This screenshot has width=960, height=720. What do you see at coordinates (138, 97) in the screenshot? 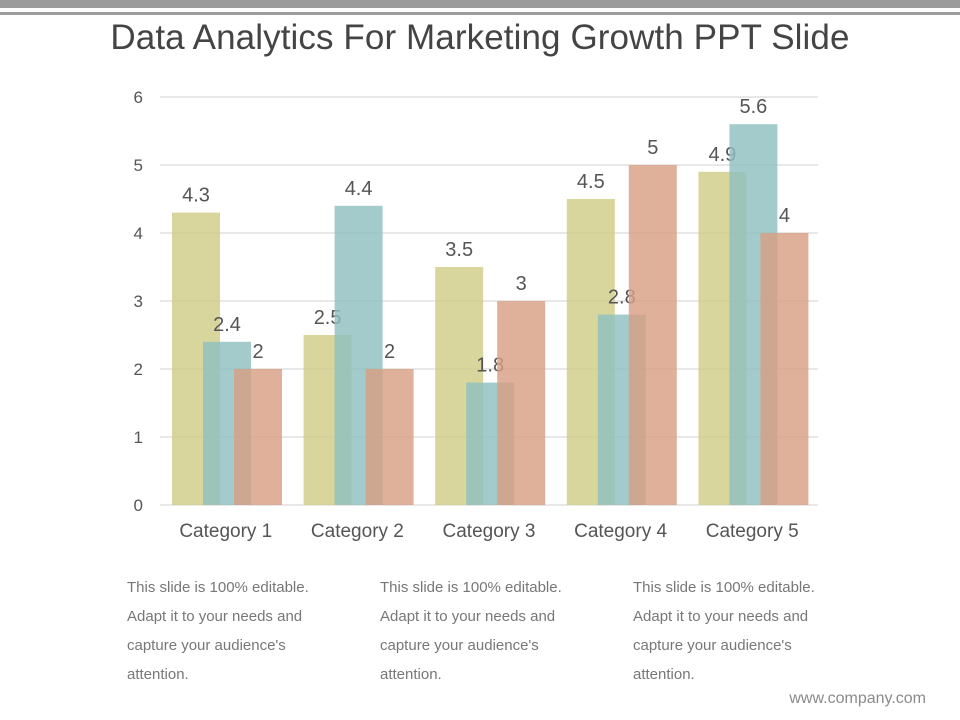
I see `y-tick-label: 6` at bounding box center [138, 97].